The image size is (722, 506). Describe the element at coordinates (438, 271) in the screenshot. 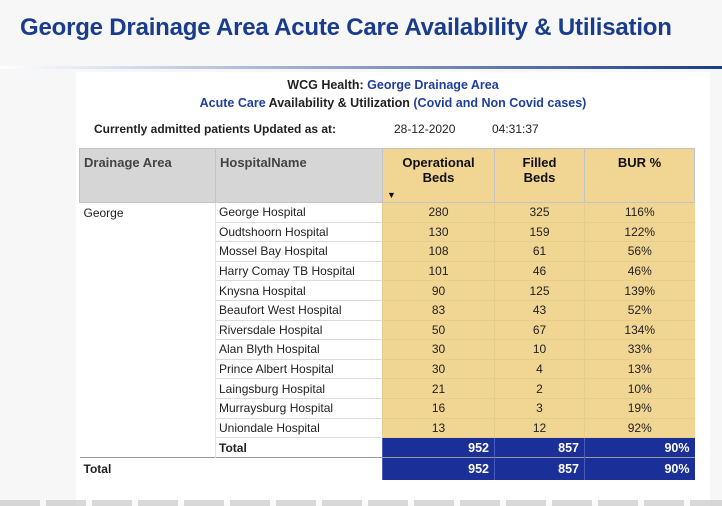

I see `operational-beds-cell: 101` at that location.